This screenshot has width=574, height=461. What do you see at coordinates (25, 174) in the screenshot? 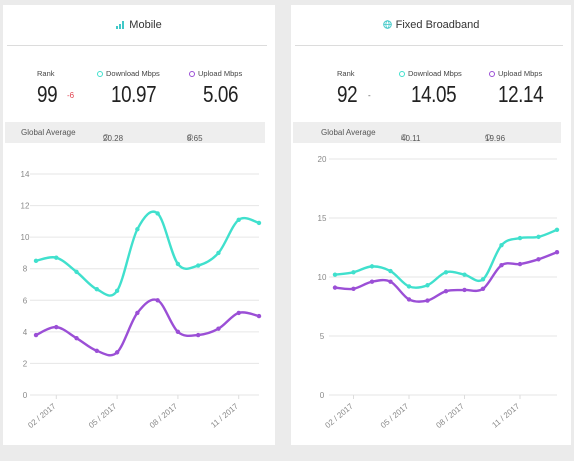
I see `y-tick-label: 14` at bounding box center [25, 174].